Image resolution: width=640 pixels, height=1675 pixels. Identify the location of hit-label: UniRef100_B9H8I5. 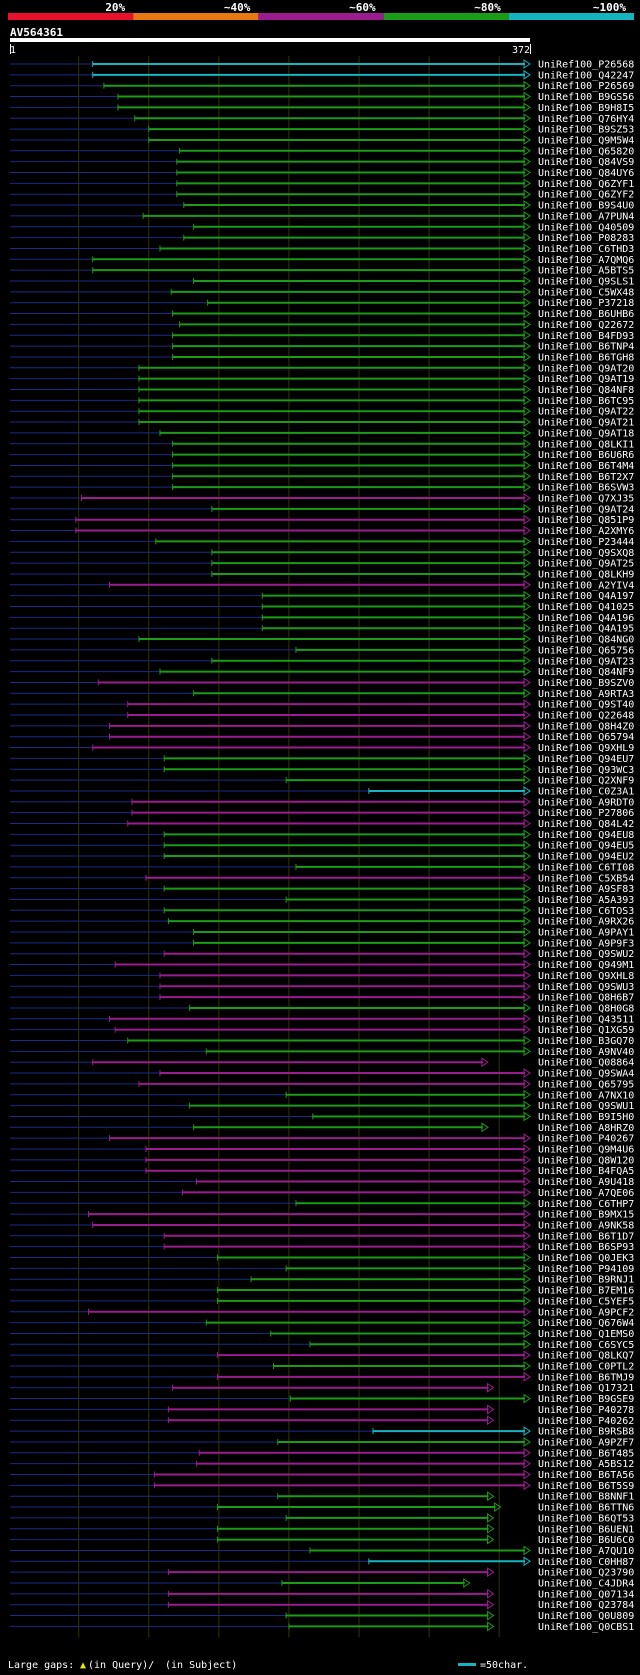
(586, 108).